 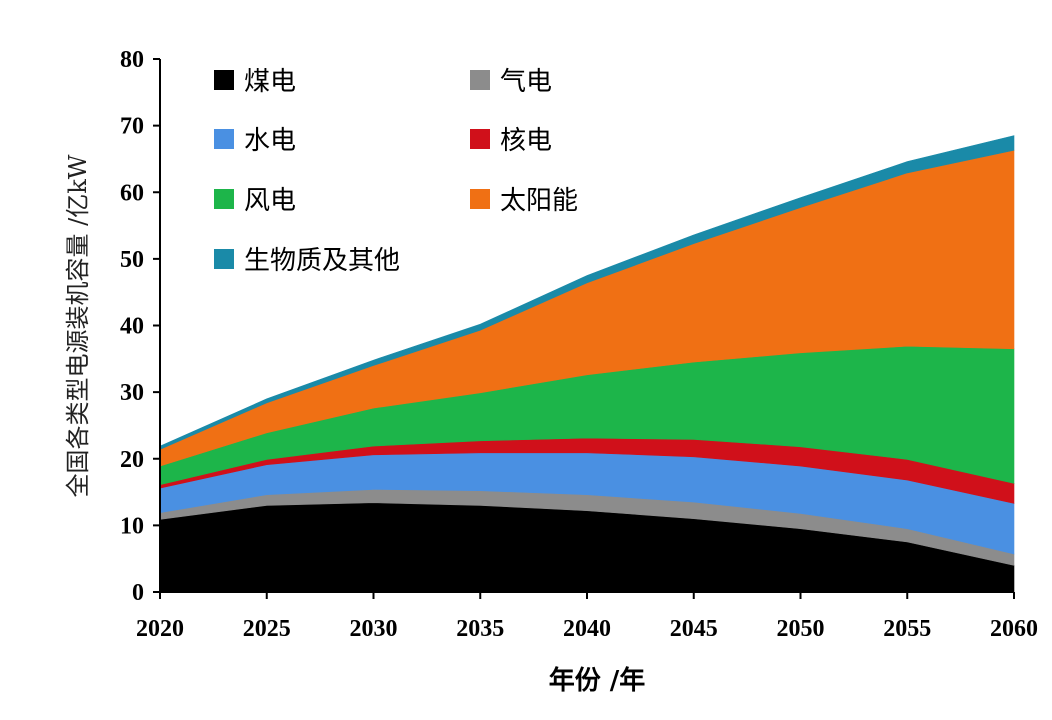 I want to click on legend-label-6: 生物质及其他, so click(x=322, y=261).